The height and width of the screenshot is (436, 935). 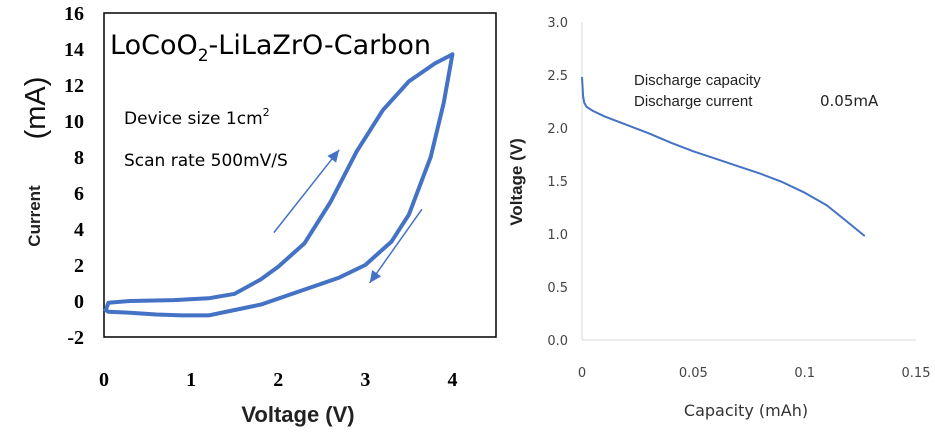 What do you see at coordinates (79, 266) in the screenshot?
I see `cv-y-tick-label: 2` at bounding box center [79, 266].